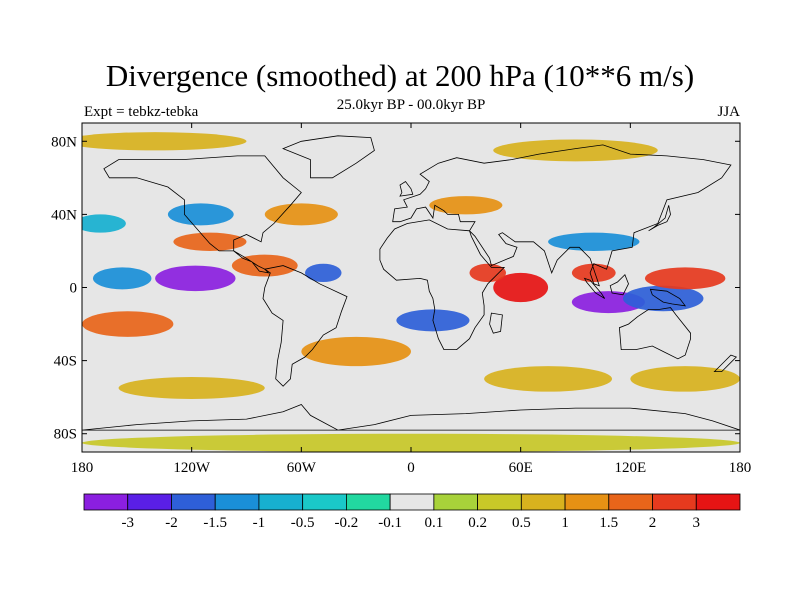  I want to click on coastline-central-america, so click(251, 262).